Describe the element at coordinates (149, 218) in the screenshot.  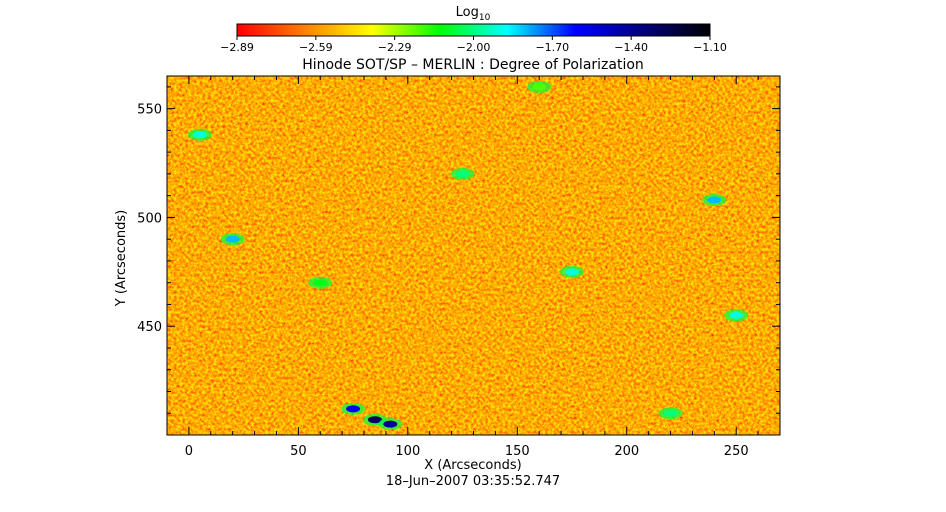
I see `y-tick-label: 500` at that location.